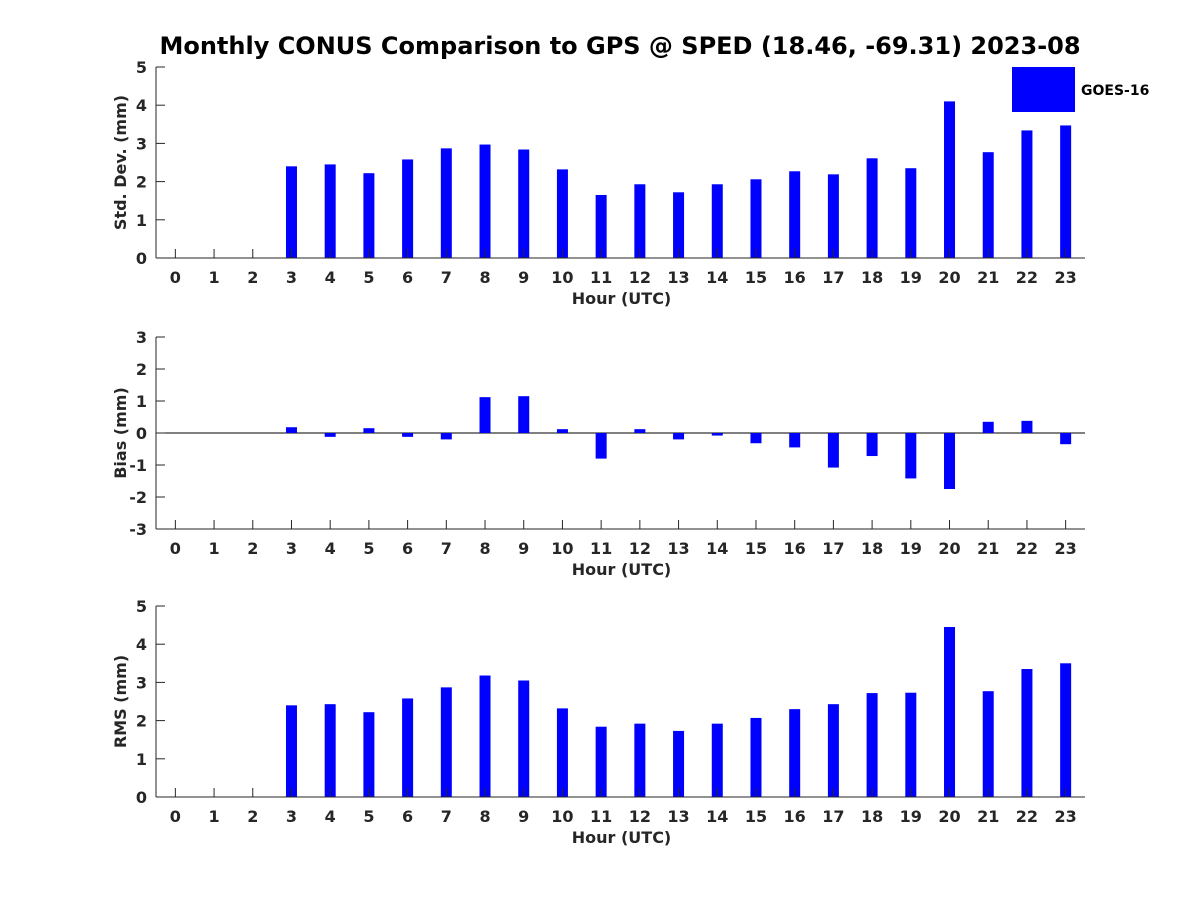 This screenshot has width=1200, height=900. What do you see at coordinates (141, 369) in the screenshot?
I see `y-tick-label: 2` at bounding box center [141, 369].